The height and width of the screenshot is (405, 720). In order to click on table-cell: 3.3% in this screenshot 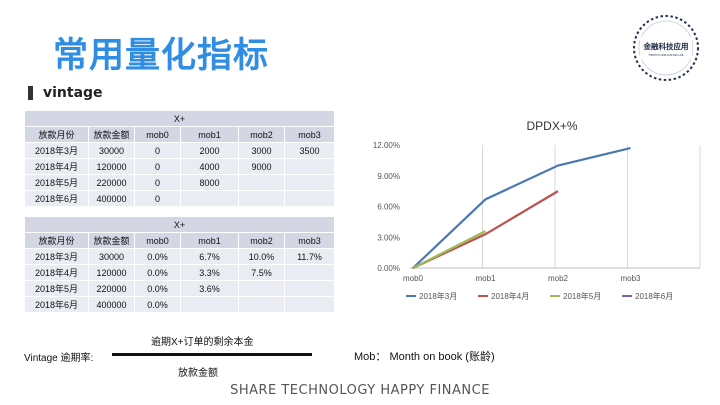, I will do `click(209, 272)`.